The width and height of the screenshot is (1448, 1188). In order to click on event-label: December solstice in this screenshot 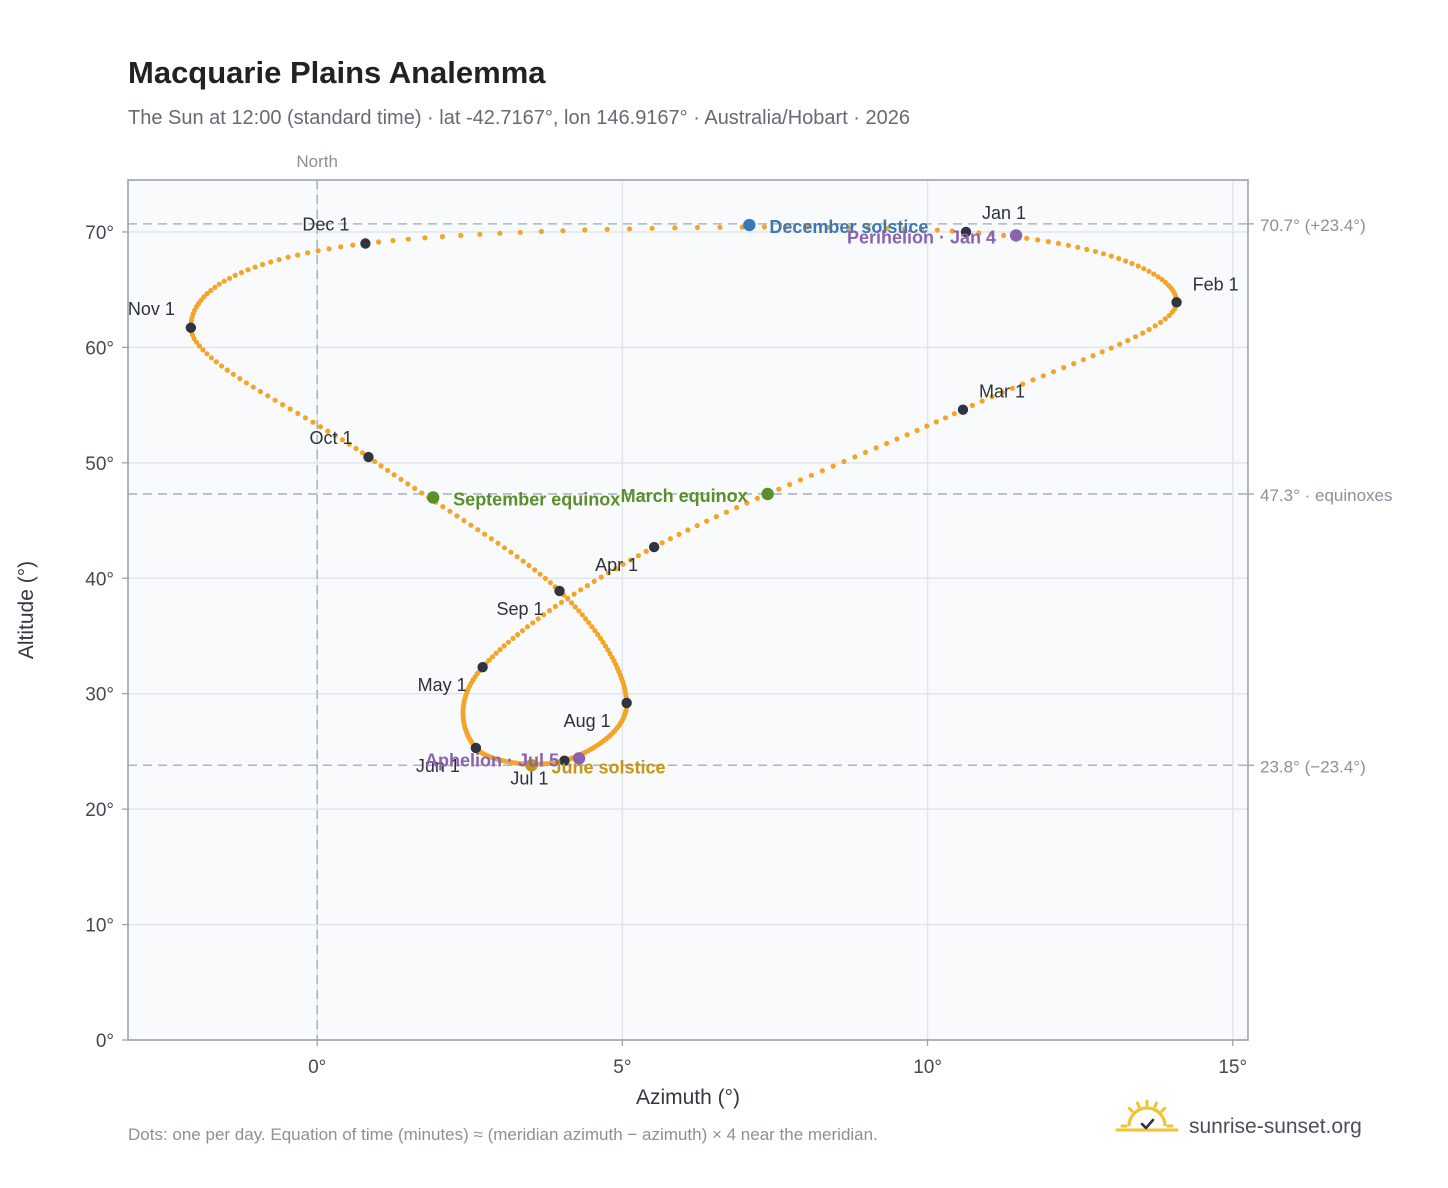, I will do `click(848, 227)`.